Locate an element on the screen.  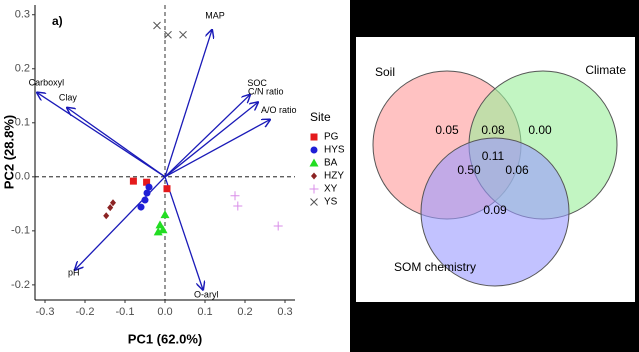
legend-label: HZY is located at coordinates (334, 176).